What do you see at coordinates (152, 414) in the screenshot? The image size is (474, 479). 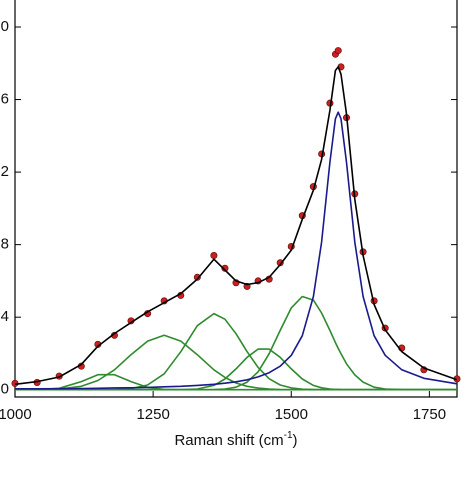 I see `x-tick-label: 1250` at bounding box center [152, 414].